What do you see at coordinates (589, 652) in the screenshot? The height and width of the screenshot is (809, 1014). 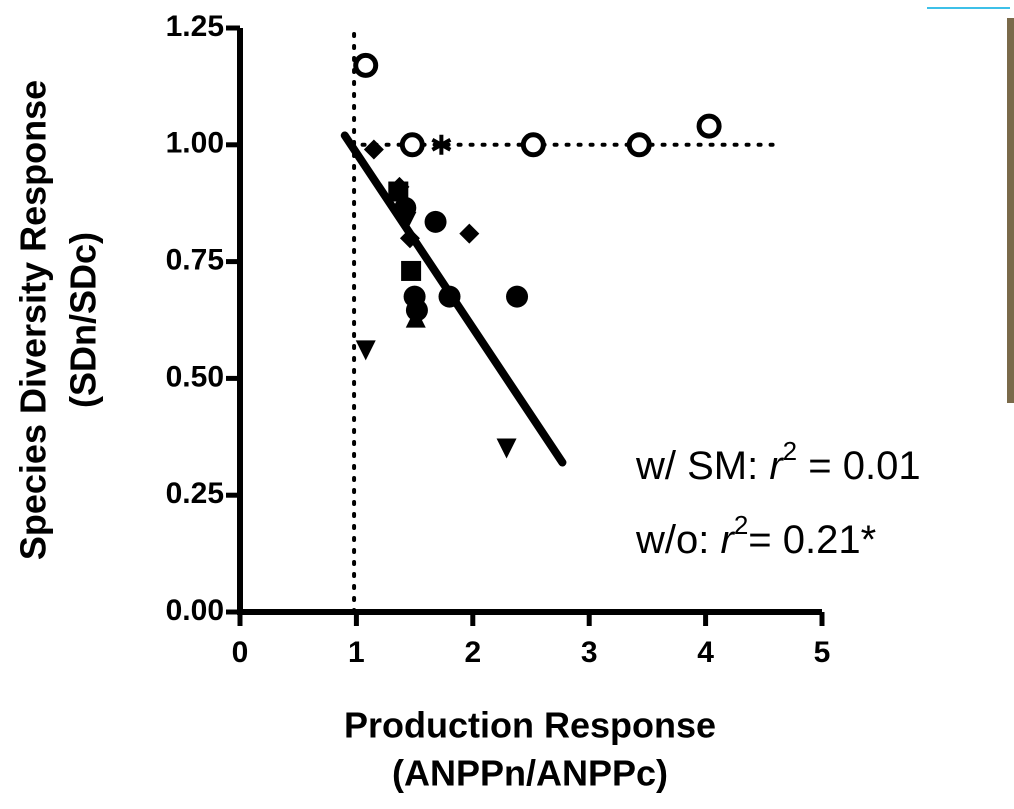 I see `x-tick-label: 3` at bounding box center [589, 652].